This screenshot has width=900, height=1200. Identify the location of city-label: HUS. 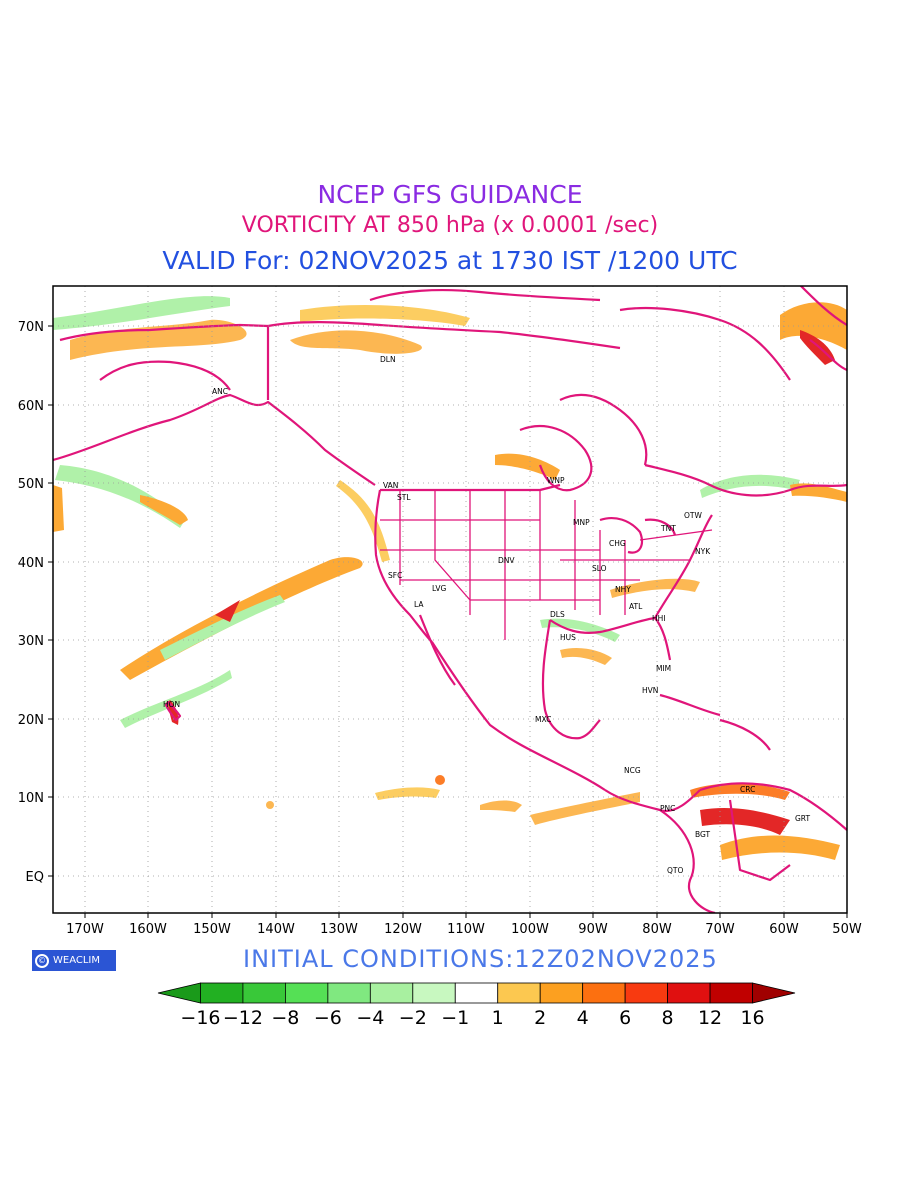
(568, 637).